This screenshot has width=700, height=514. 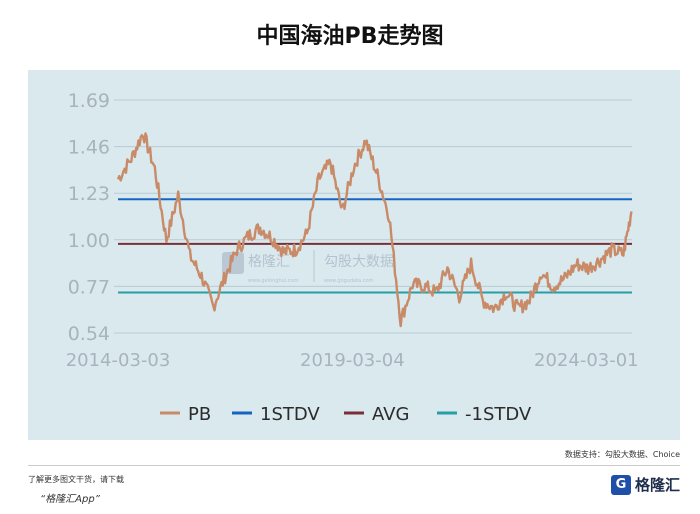 I want to click on brand: G 格隆汇, so click(x=645, y=484).